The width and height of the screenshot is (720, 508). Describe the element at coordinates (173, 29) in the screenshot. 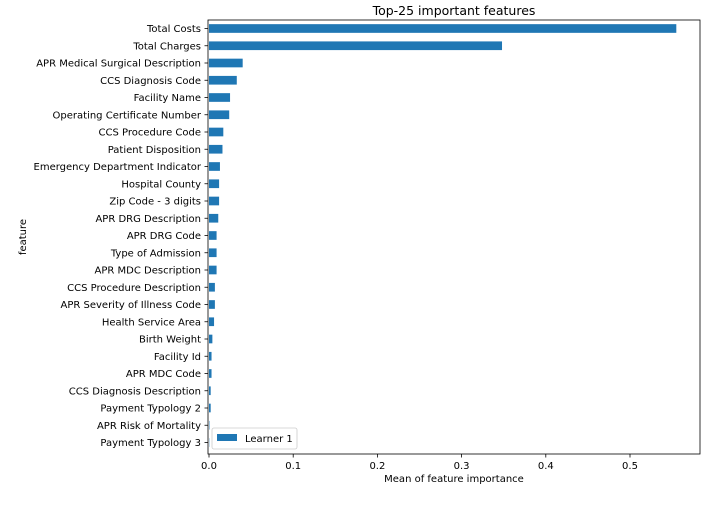

I see `y-tick-label: Total Costs` at that location.